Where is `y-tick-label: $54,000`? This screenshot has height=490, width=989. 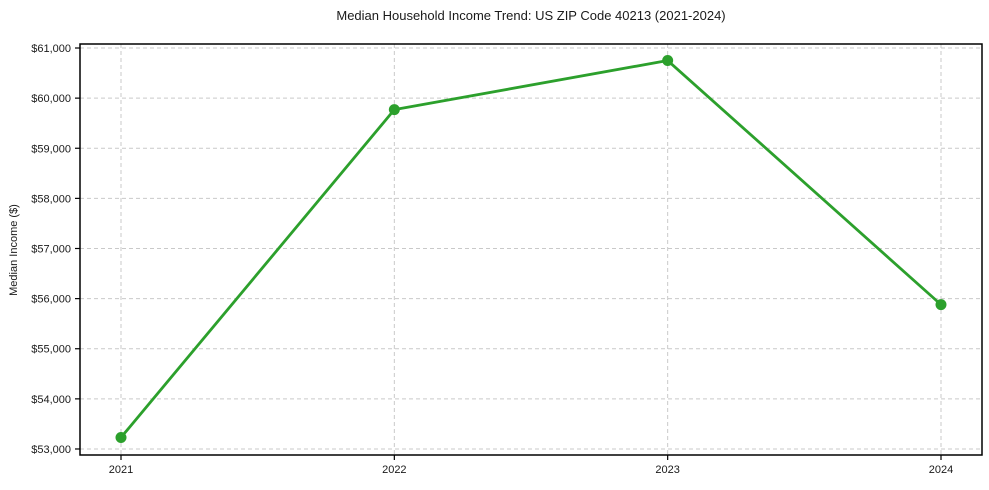
y-tick-label: $54,000 is located at coordinates (51, 400).